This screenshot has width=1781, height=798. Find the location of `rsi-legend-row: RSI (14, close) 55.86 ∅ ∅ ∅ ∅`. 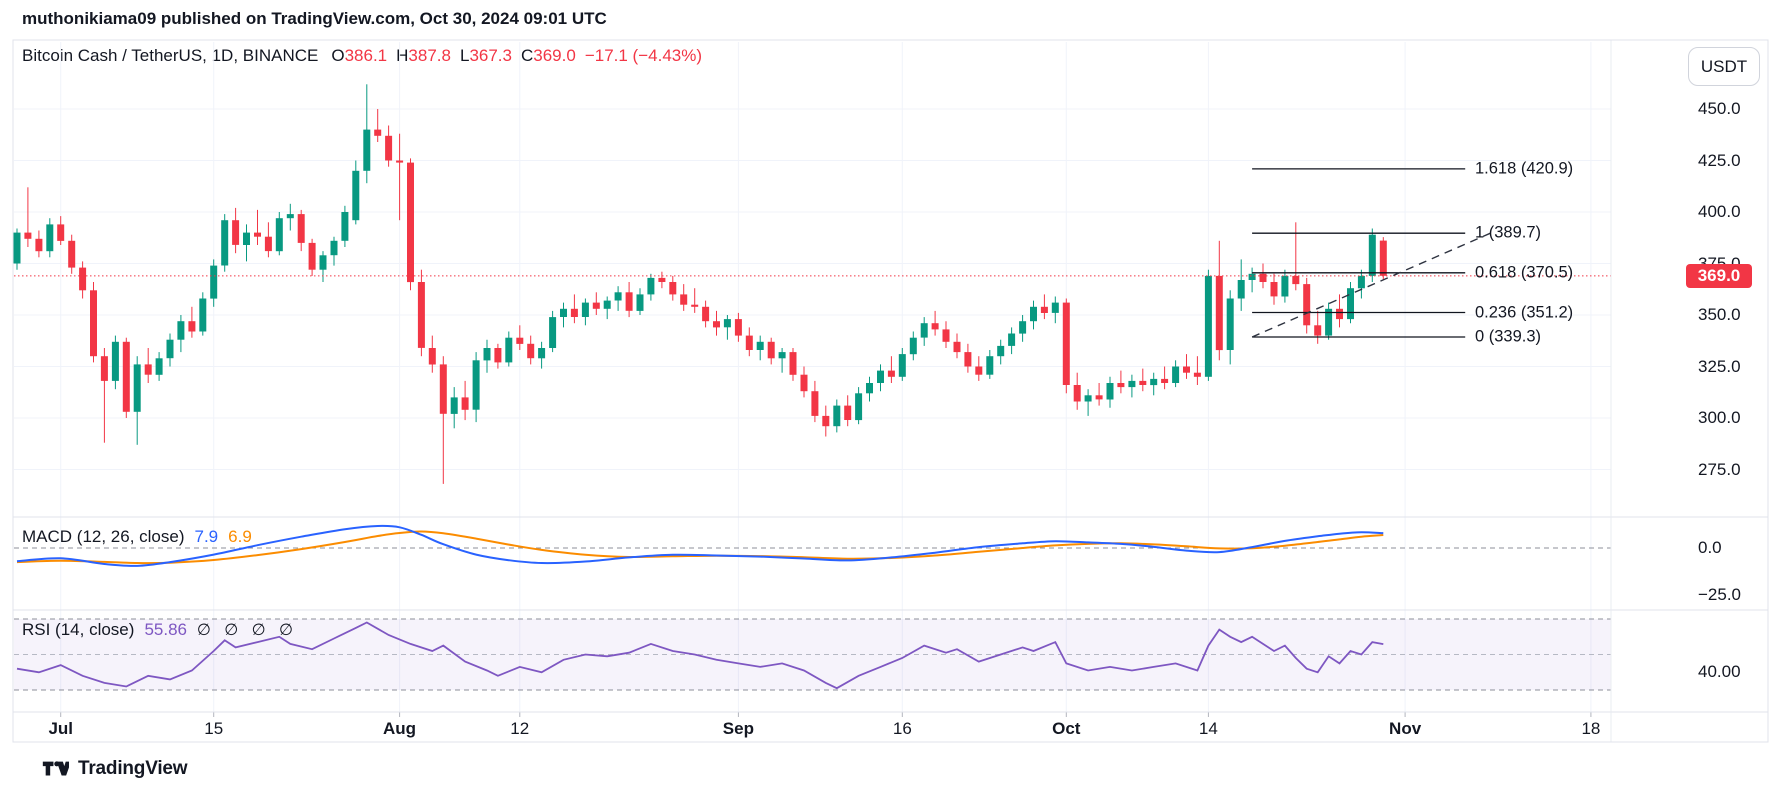

rsi-legend-row: RSI (14, close) 55.86 ∅ ∅ ∅ ∅ is located at coordinates (157, 630).